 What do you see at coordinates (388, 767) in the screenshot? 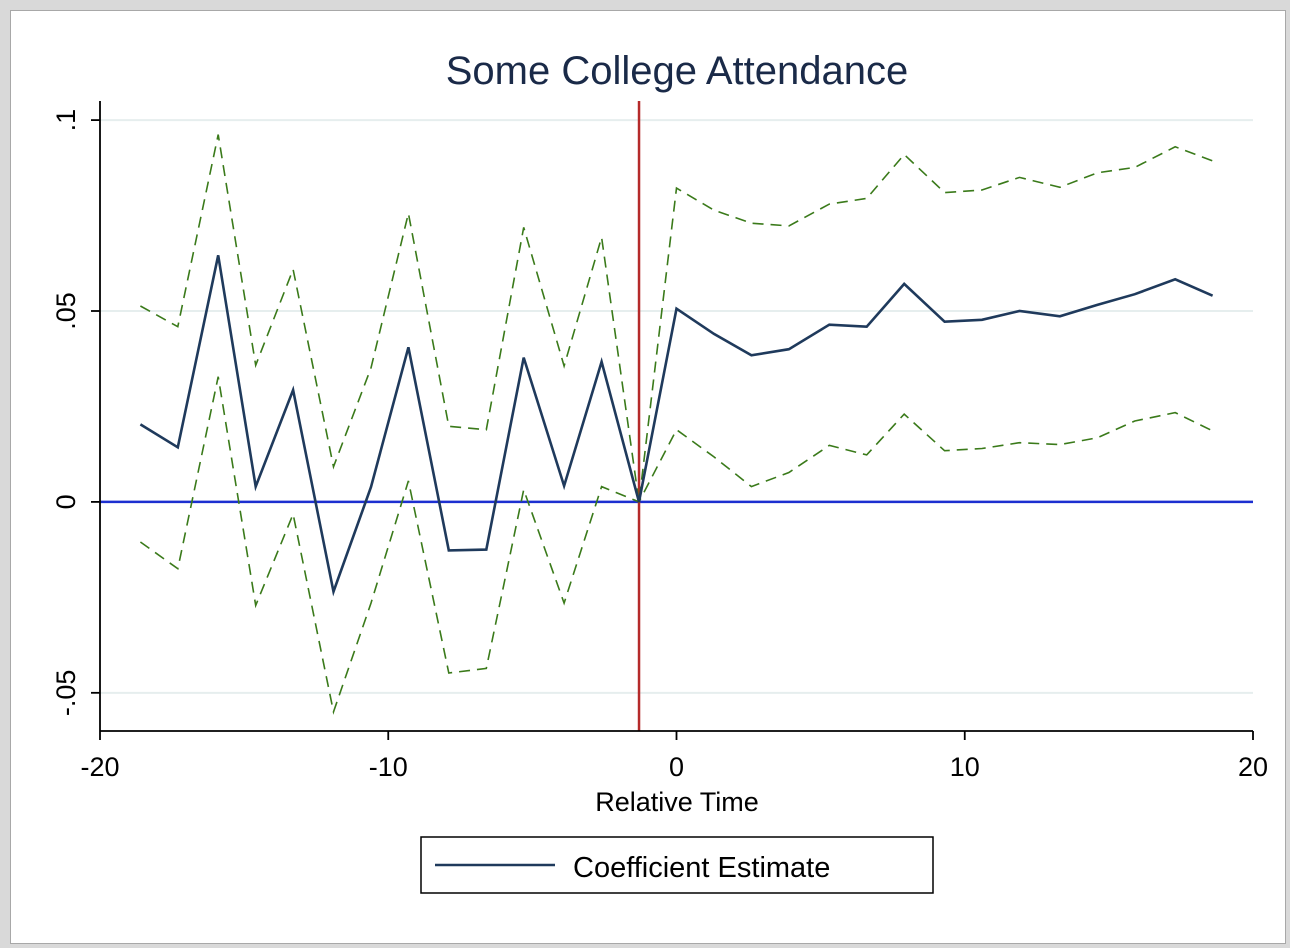
I see `x-tick-label: -10` at bounding box center [388, 767].